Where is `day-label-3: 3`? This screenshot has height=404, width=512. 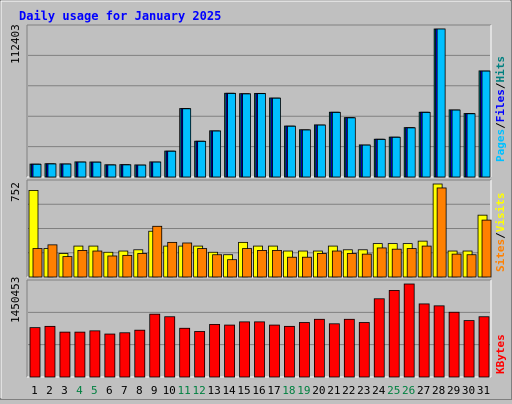 day-label-3: 3 is located at coordinates (64, 390).